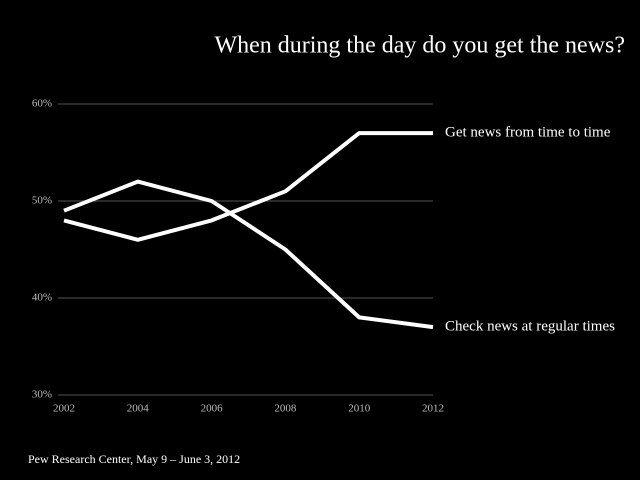  What do you see at coordinates (528, 133) in the screenshot?
I see `series-label: Get news from time to time` at bounding box center [528, 133].